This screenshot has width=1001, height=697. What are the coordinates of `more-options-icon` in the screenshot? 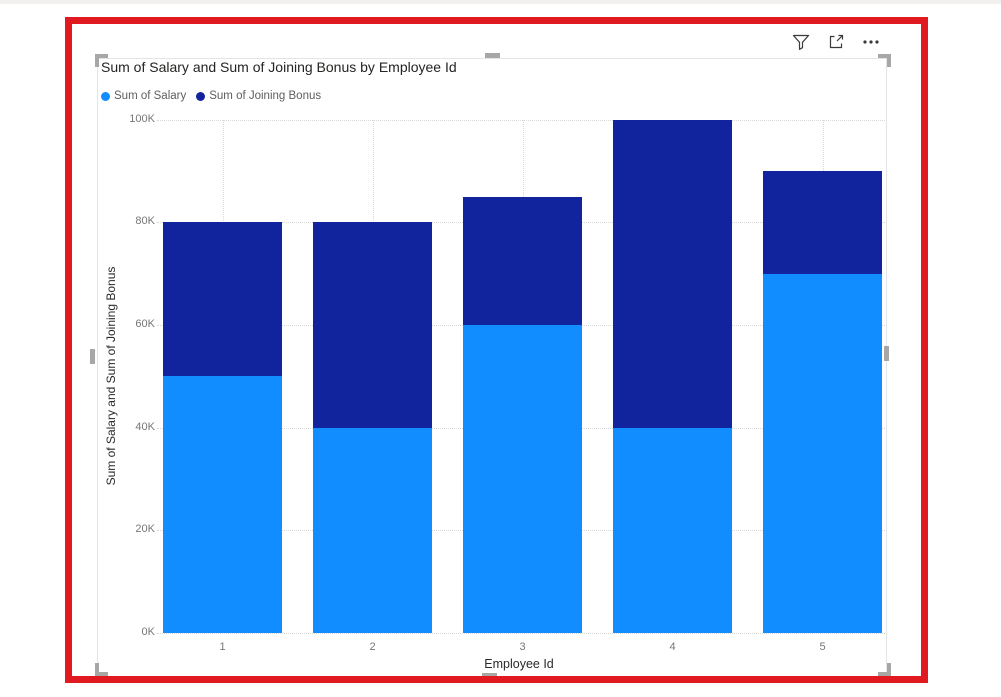 It's located at (871, 42).